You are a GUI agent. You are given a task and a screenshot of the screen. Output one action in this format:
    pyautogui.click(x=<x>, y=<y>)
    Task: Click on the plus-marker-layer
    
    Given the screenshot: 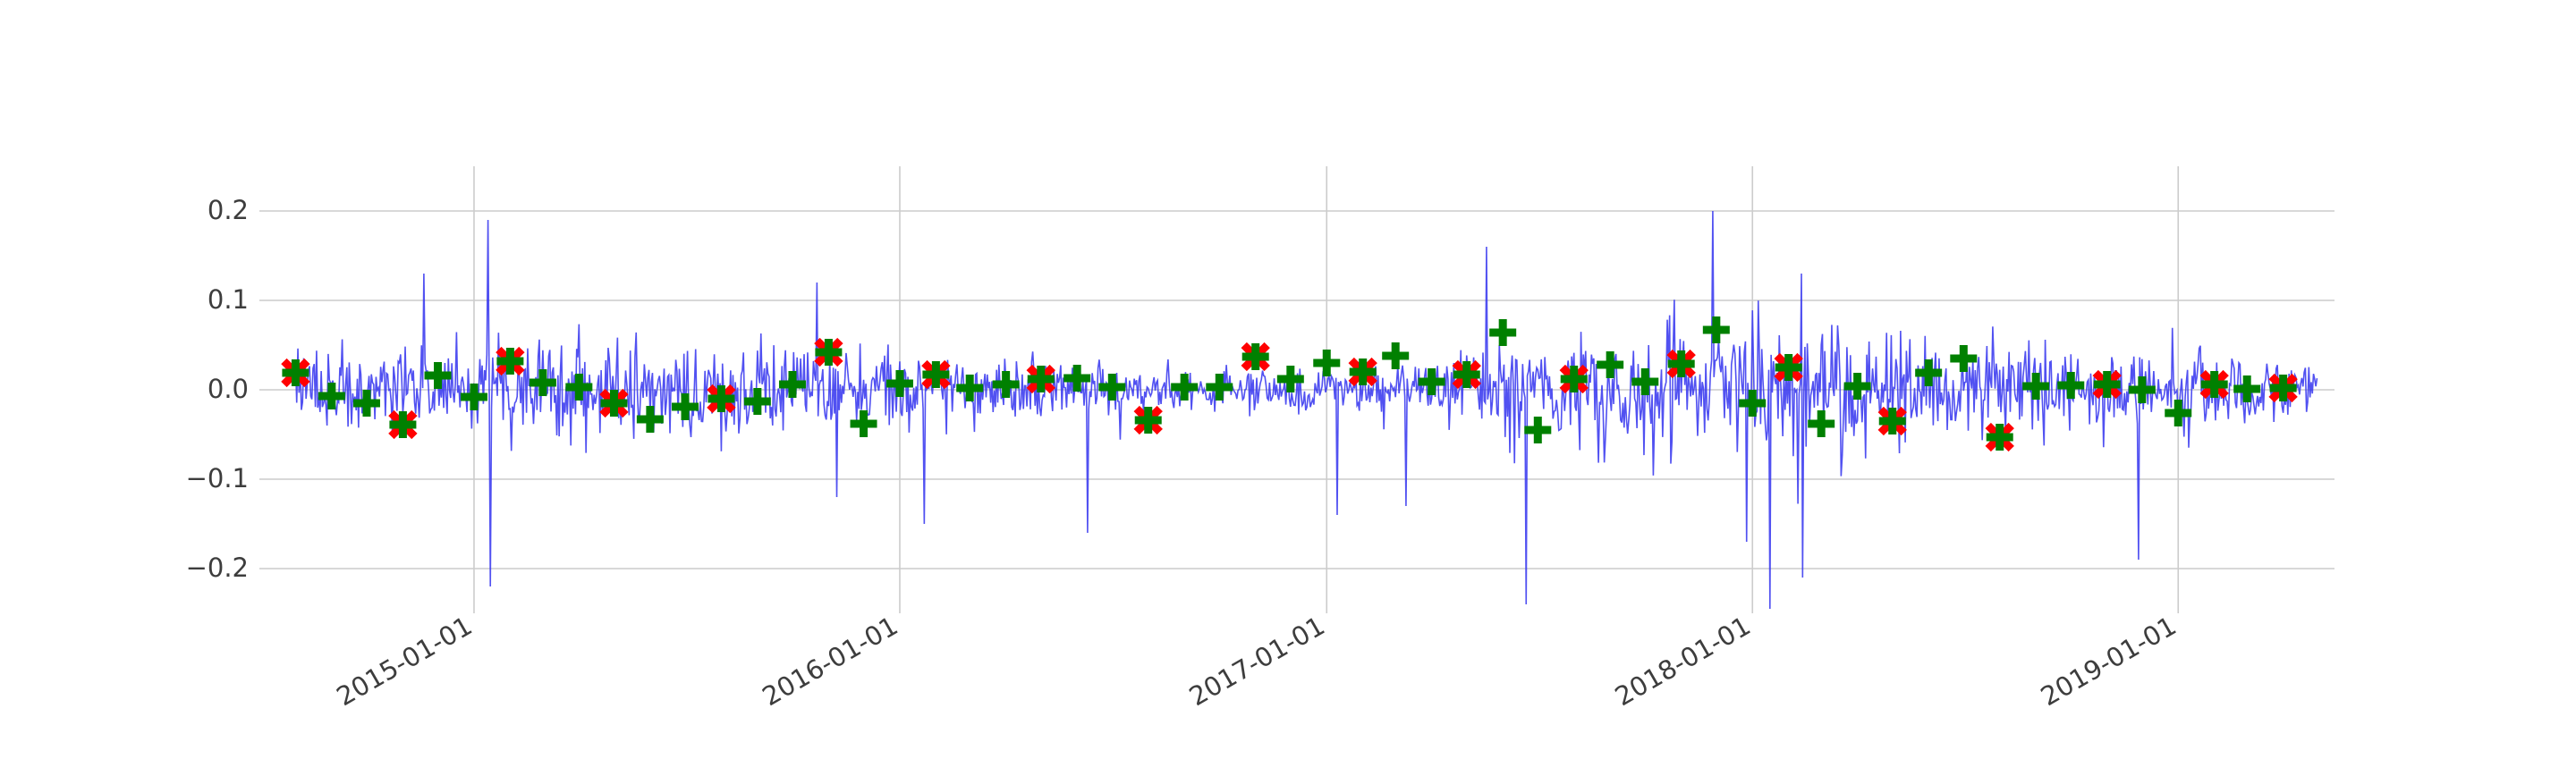 What is the action you would take?
    pyautogui.click(x=1289, y=383)
    